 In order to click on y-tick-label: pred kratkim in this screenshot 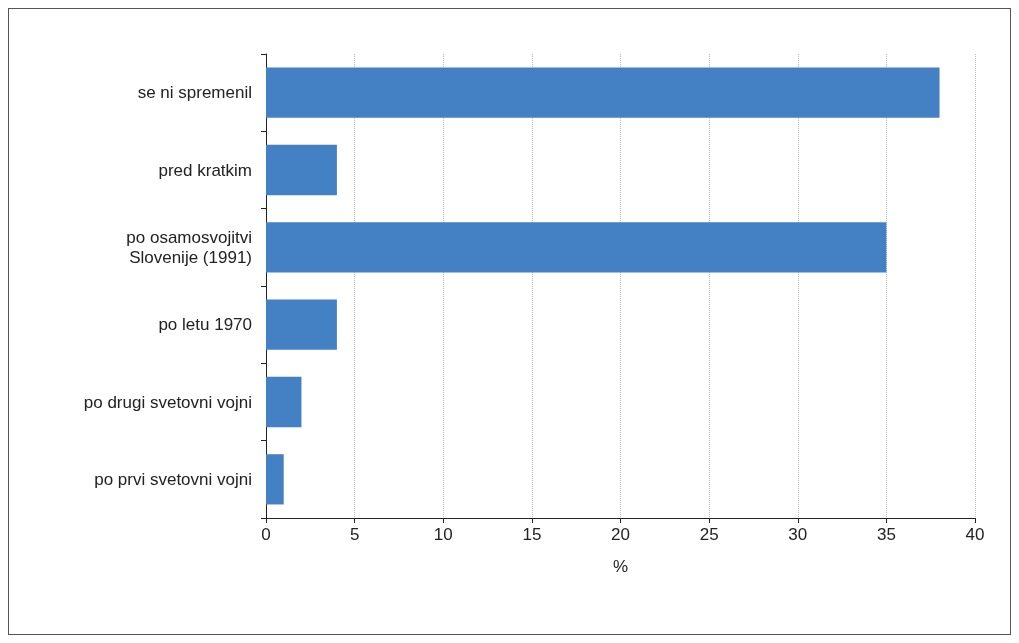, I will do `click(205, 170)`.